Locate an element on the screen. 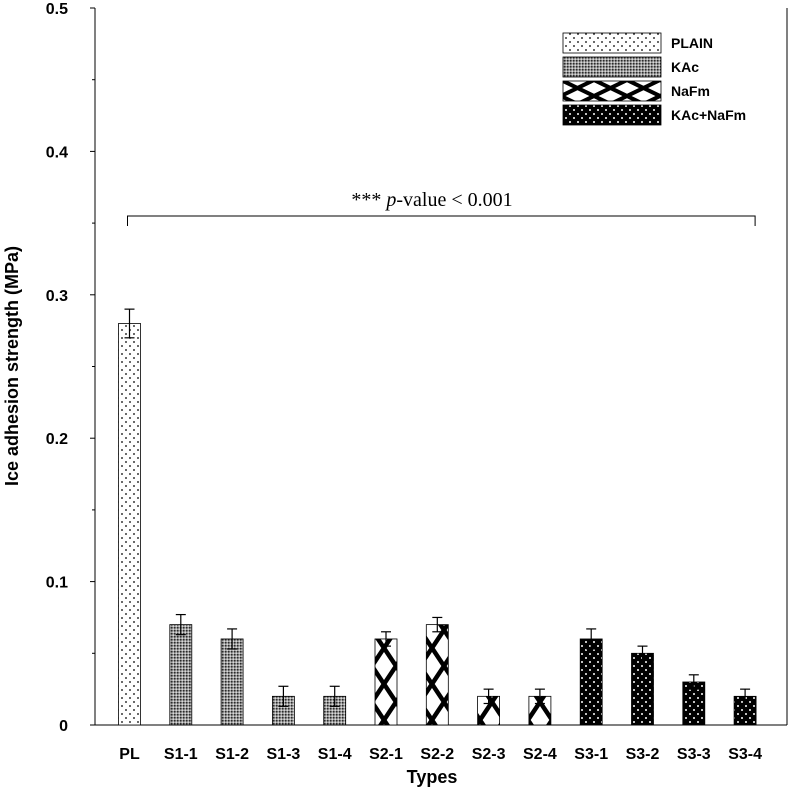 The height and width of the screenshot is (791, 793). x-tick-label: S2-1 is located at coordinates (386, 754).